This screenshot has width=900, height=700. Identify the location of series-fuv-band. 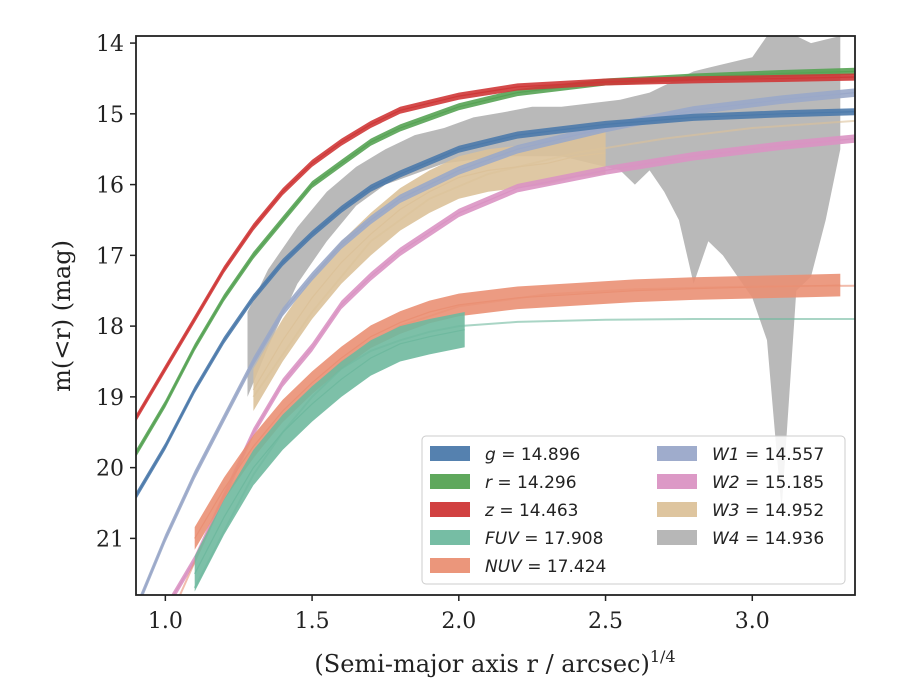
(329, 452).